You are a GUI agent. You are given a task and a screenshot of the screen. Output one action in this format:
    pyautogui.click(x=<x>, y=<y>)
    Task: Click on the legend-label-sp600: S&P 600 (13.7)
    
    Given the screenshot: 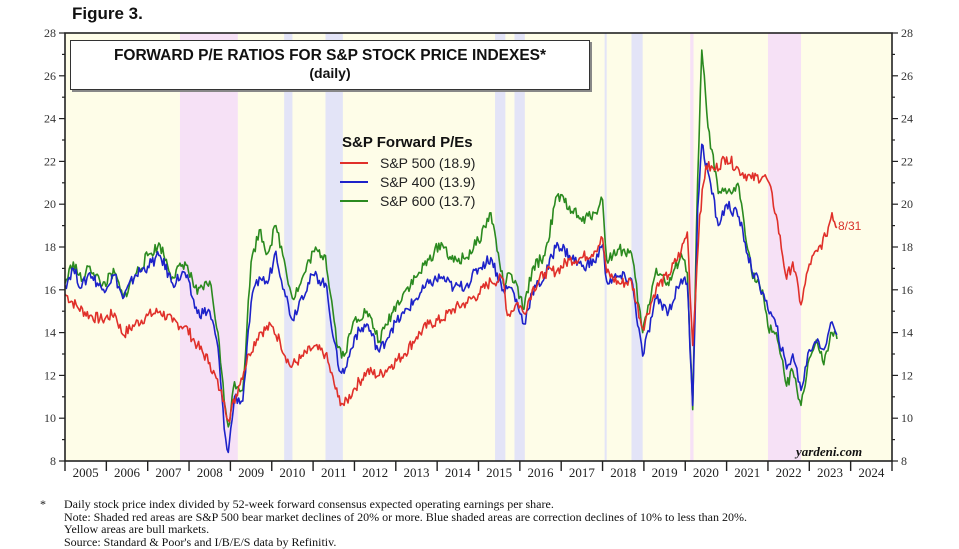 What is the action you would take?
    pyautogui.click(x=428, y=200)
    